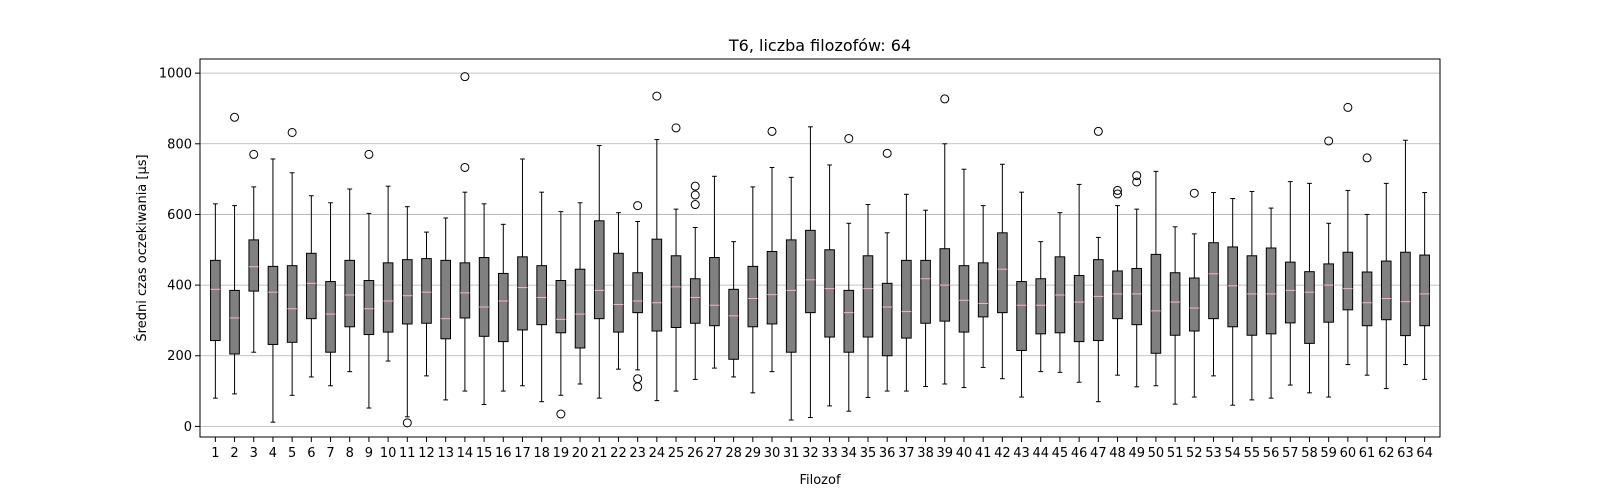 This screenshot has width=1600, height=500. Describe the element at coordinates (618, 453) in the screenshot. I see `x-tick-label: 22` at that location.